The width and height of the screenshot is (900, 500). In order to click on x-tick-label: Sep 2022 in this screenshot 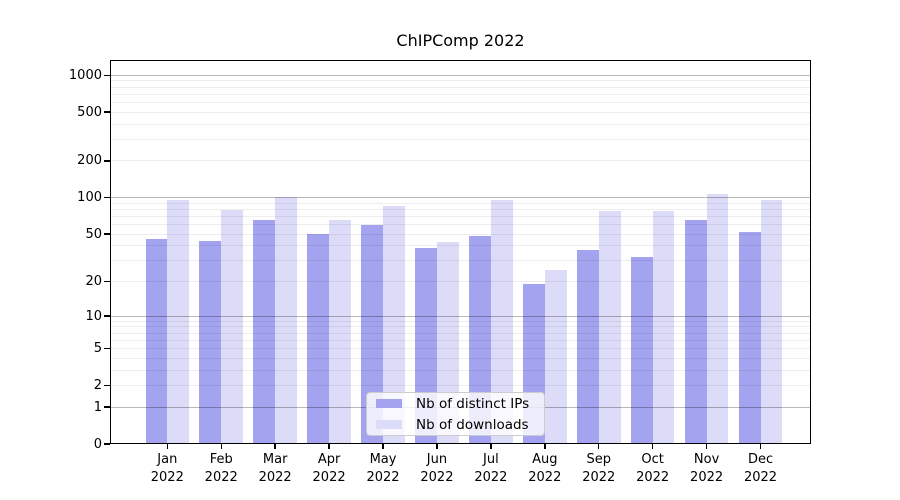, I will do `click(599, 468)`.